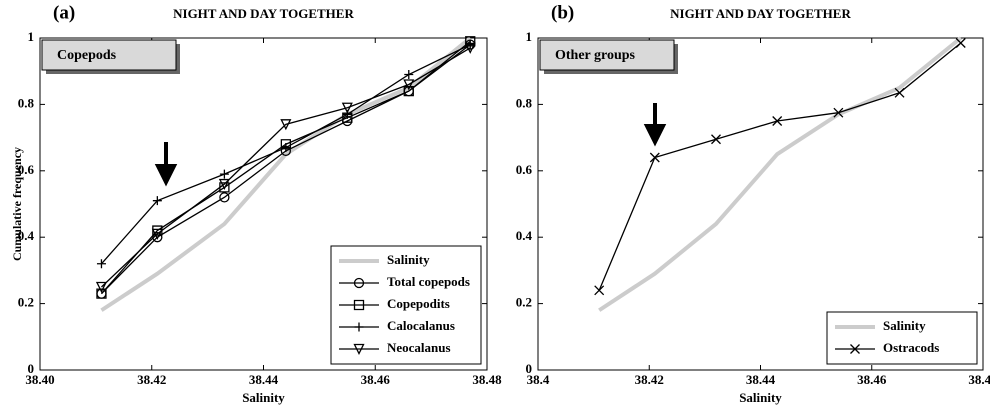 This screenshot has width=990, height=407. I want to click on legend-label: Calocalanus, so click(421, 325).